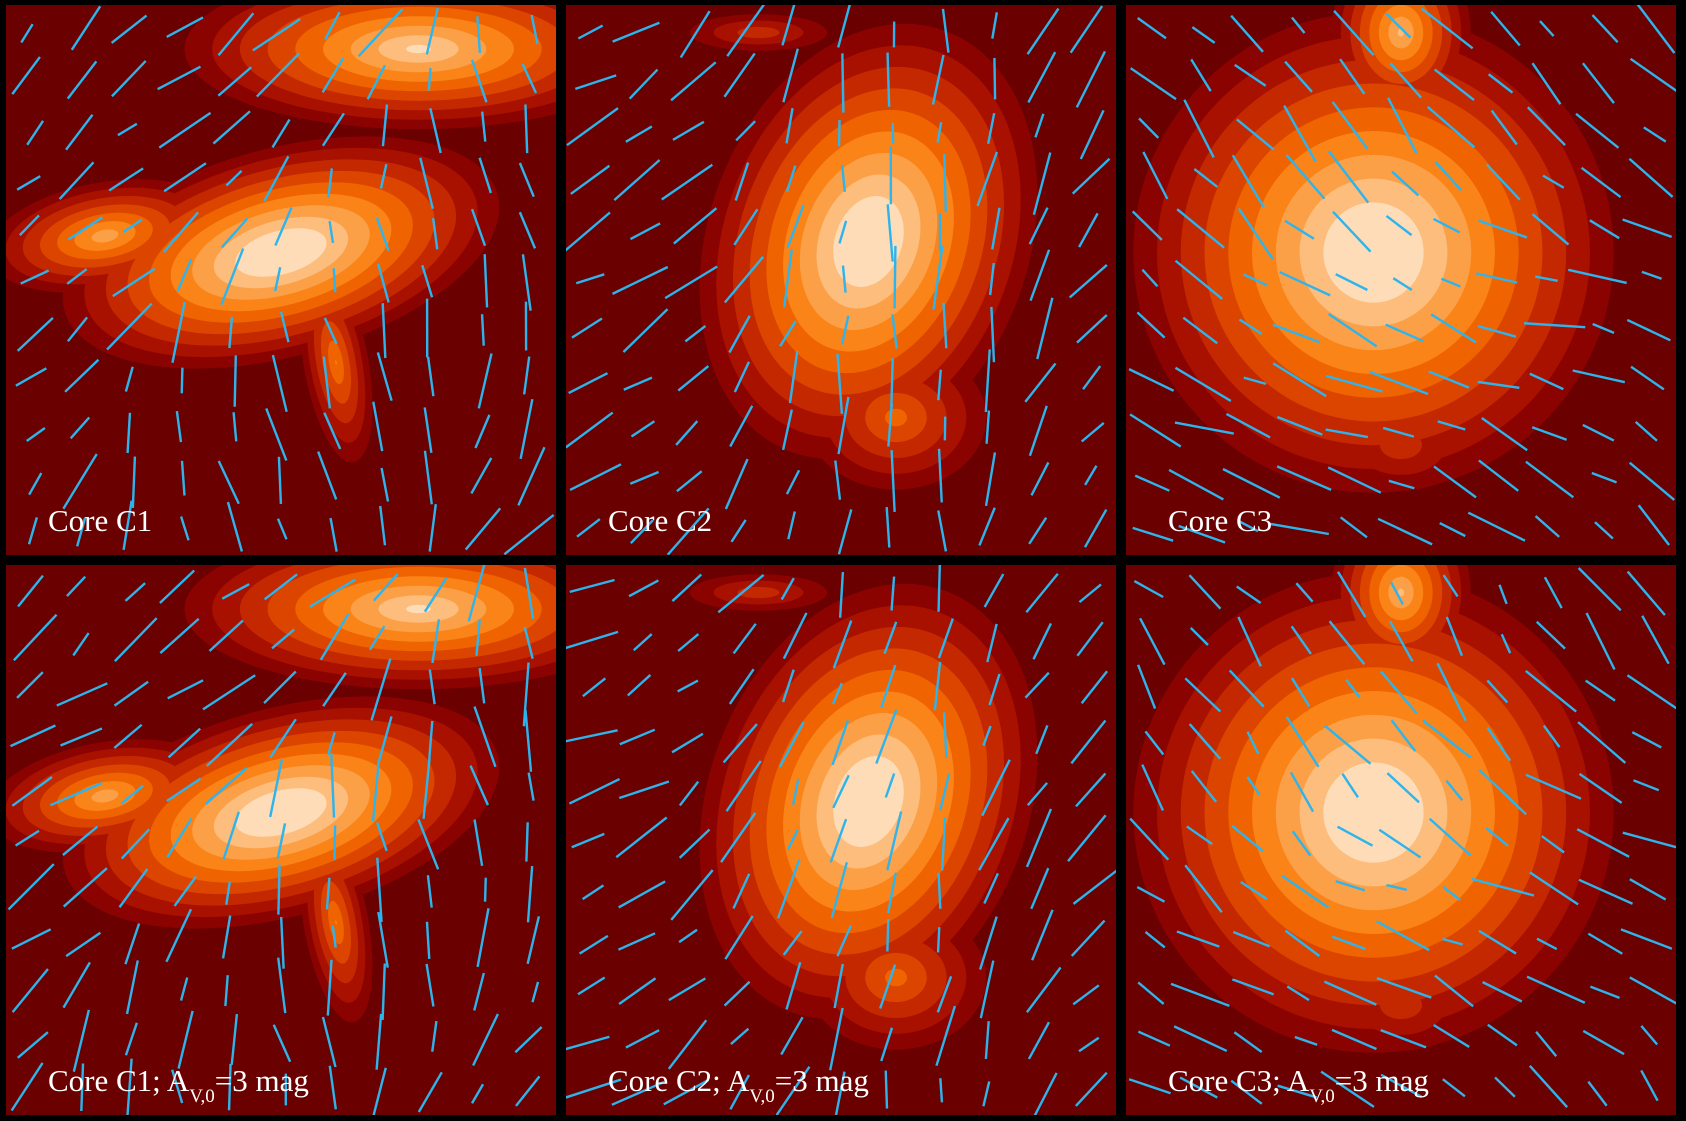 This screenshot has width=1686, height=1121. What do you see at coordinates (758, 592) in the screenshot?
I see `contour` at bounding box center [758, 592].